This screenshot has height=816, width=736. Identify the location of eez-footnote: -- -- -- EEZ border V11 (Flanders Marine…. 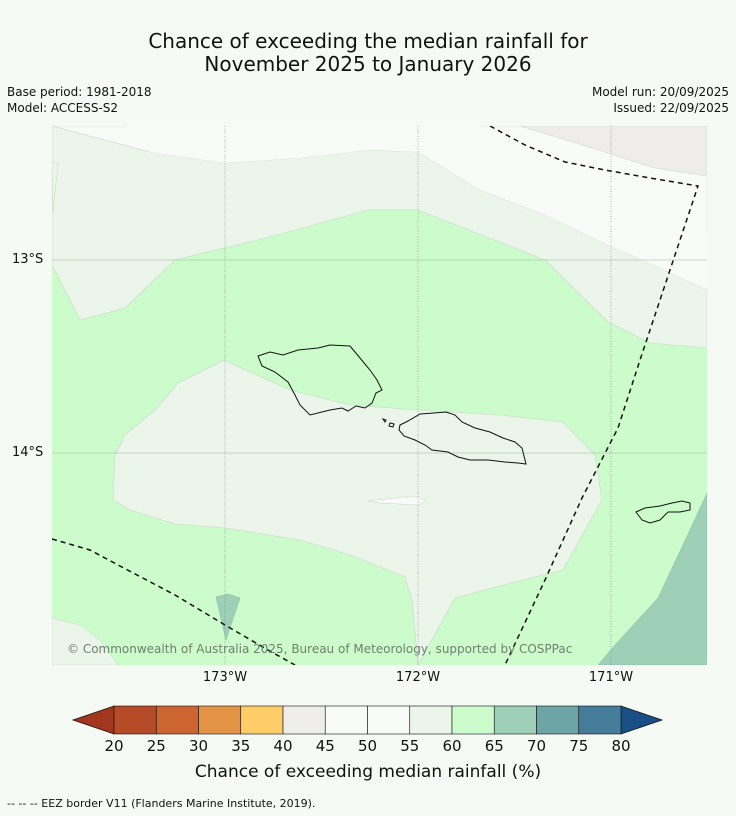
(161, 803).